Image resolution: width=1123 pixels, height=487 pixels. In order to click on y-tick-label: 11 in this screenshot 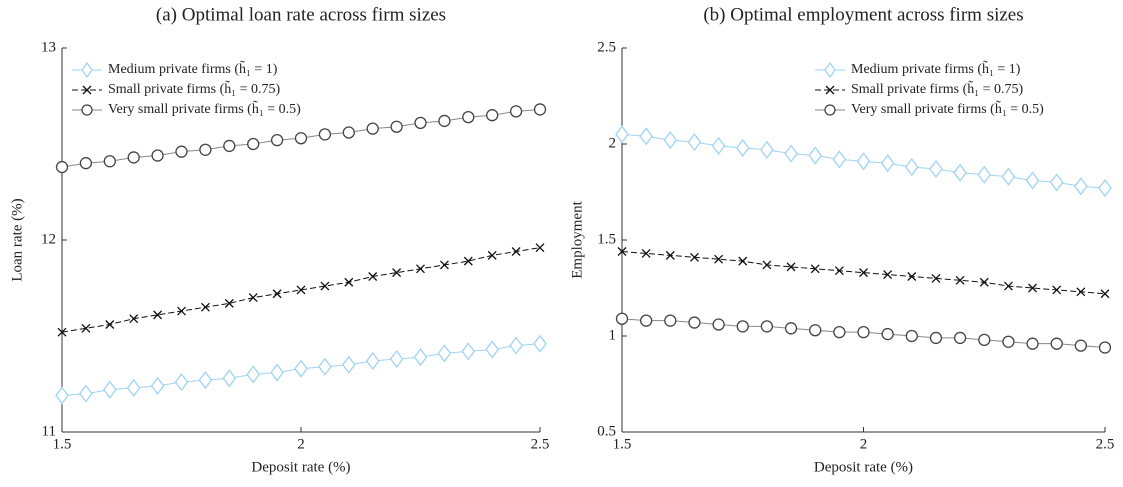, I will do `click(49, 431)`.